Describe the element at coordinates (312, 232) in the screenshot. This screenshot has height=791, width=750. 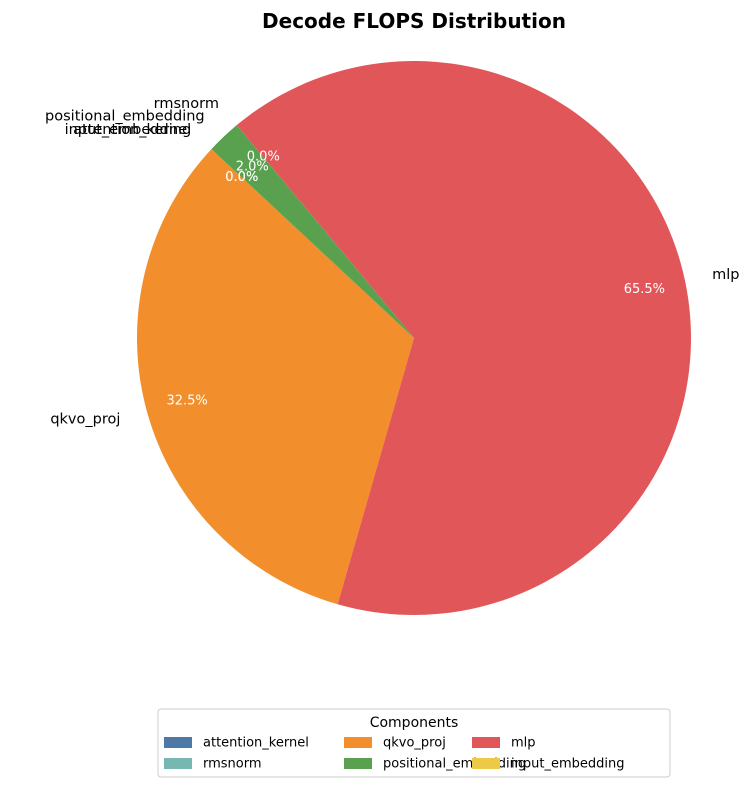
I see `pie-slice-positional-embedding` at that location.